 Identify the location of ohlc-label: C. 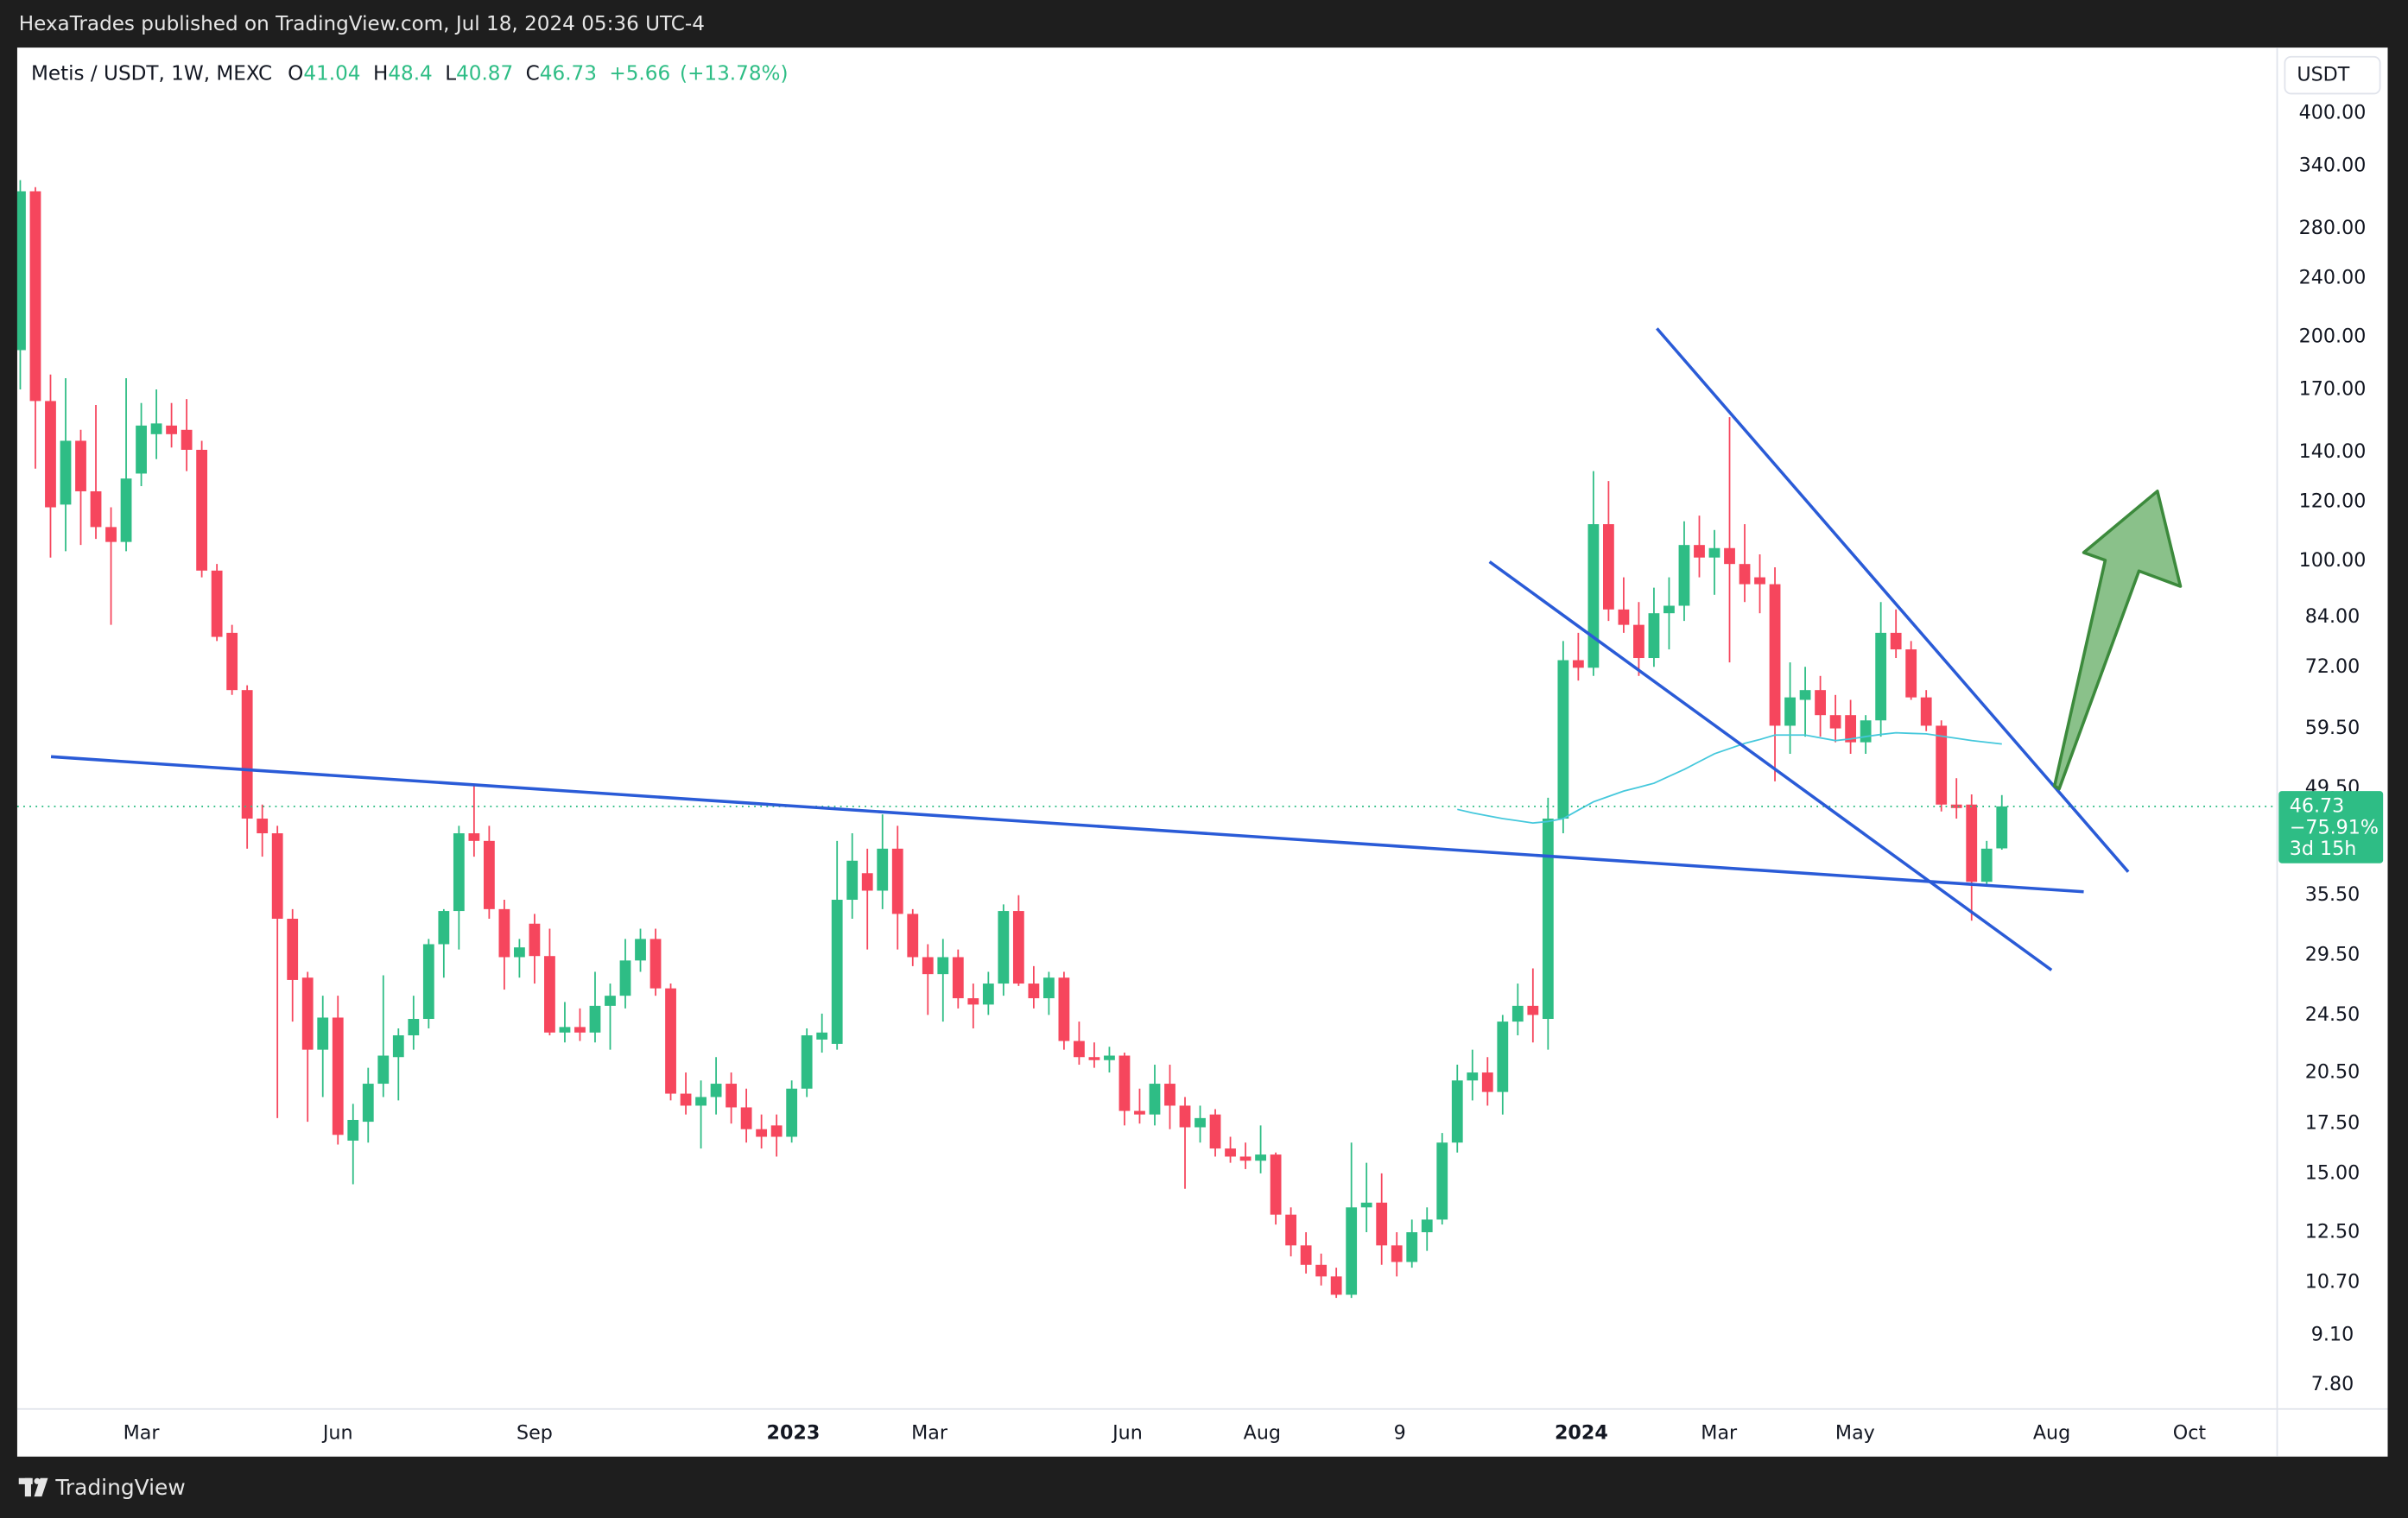
(533, 73).